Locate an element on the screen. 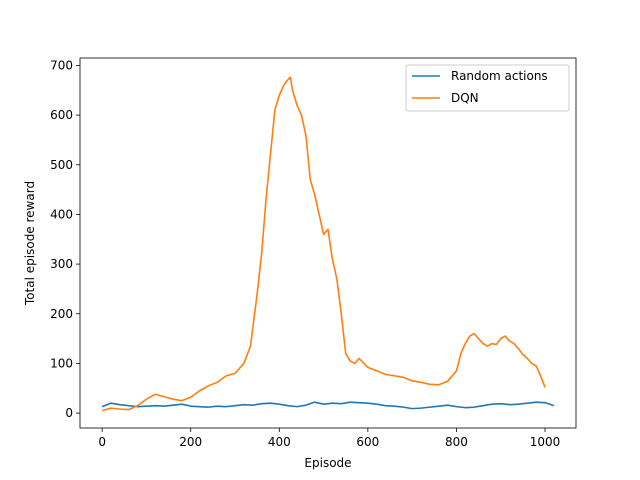  x-tick-label: 0 is located at coordinates (102, 442).